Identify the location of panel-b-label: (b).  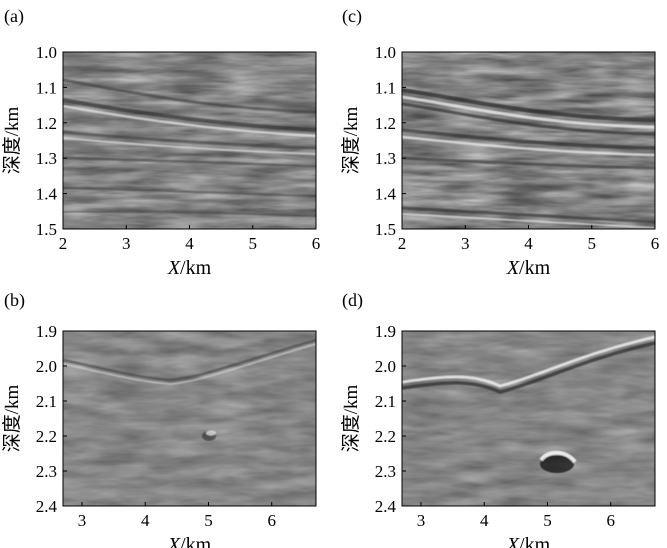
(14, 300).